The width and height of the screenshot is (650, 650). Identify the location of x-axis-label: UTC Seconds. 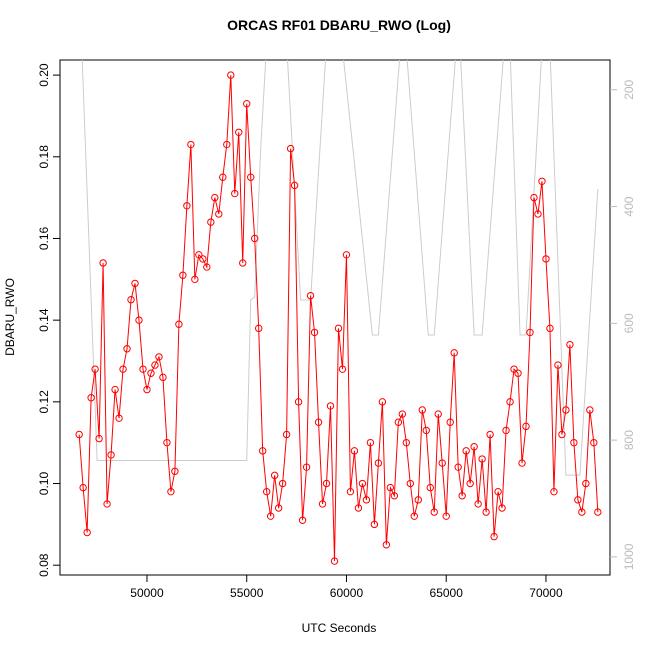
(339, 628).